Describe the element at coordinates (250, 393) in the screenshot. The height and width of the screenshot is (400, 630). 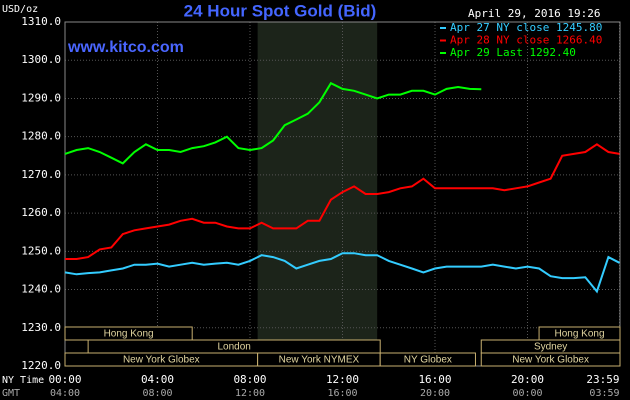
I see `x2-tick-label: 12:00` at that location.